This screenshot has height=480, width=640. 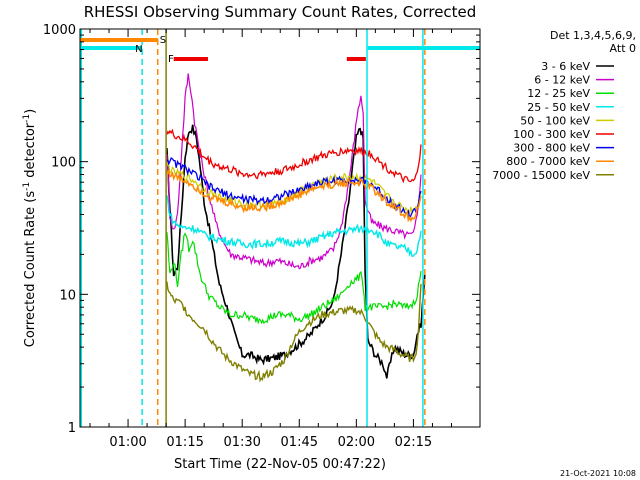 I want to click on state-bar-label: S, so click(x=163, y=40).